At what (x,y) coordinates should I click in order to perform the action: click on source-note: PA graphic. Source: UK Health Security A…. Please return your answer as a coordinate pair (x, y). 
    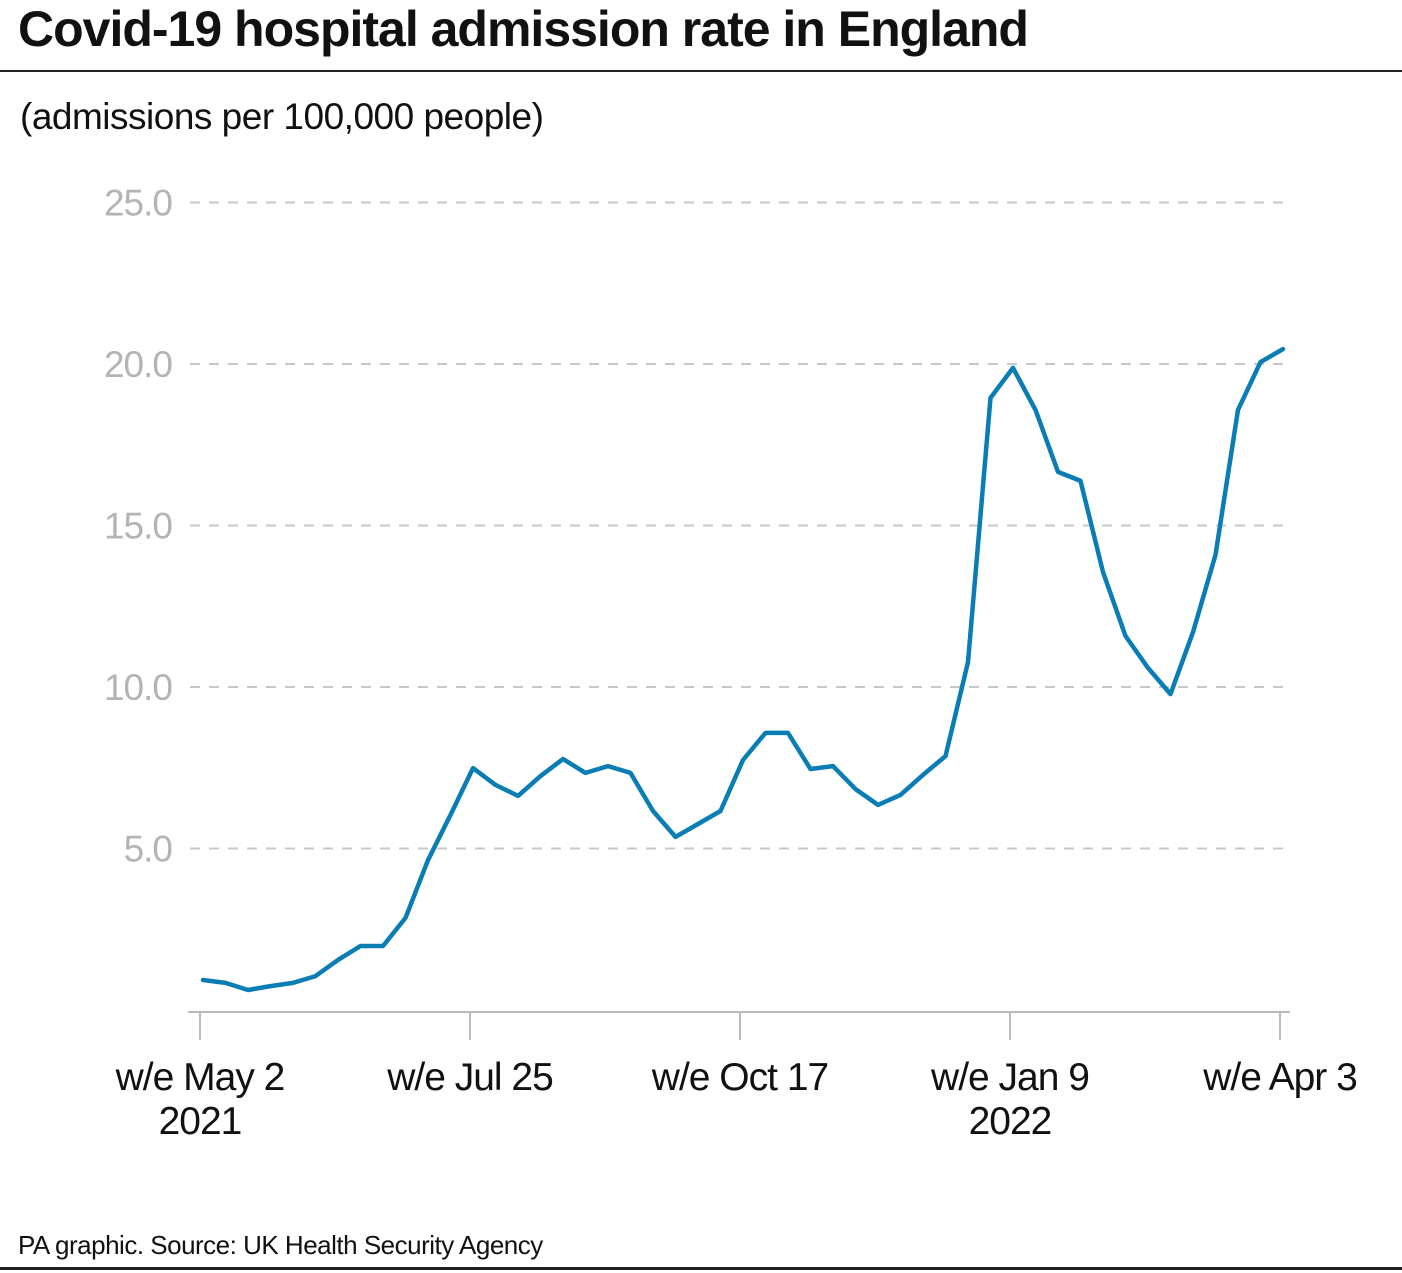
    Looking at the image, I should click on (280, 1245).